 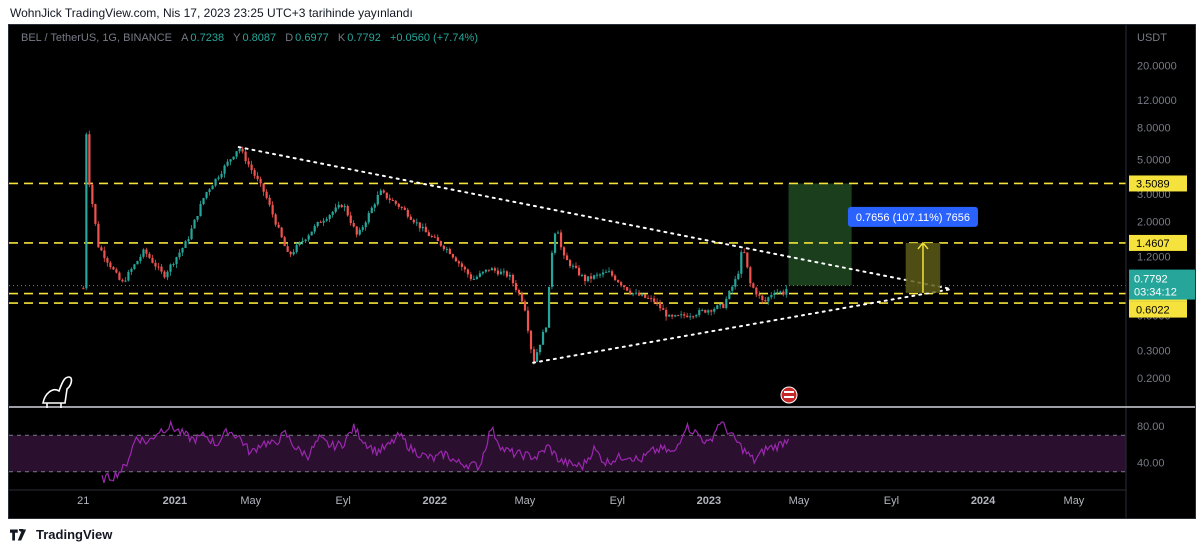 I want to click on close-label: K, so click(x=341, y=38).